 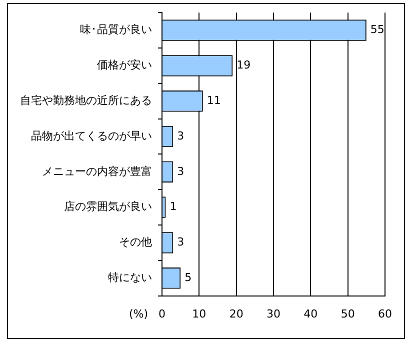 What do you see at coordinates (236, 313) in the screenshot?
I see `x-tick-label: 20` at bounding box center [236, 313].